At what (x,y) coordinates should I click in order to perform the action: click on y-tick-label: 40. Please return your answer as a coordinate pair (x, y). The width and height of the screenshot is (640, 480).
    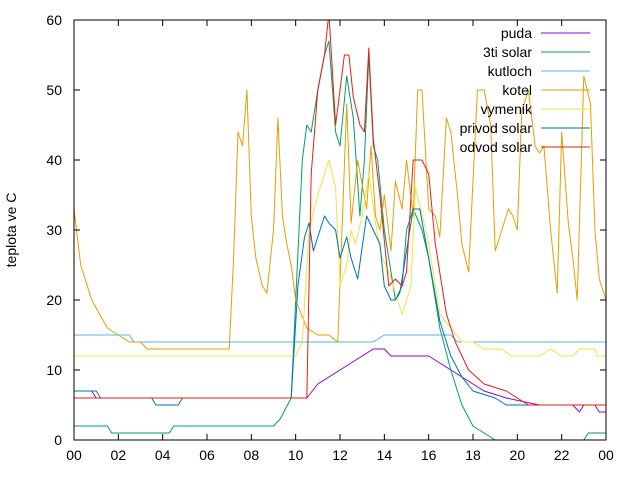
    Looking at the image, I should click on (54, 160).